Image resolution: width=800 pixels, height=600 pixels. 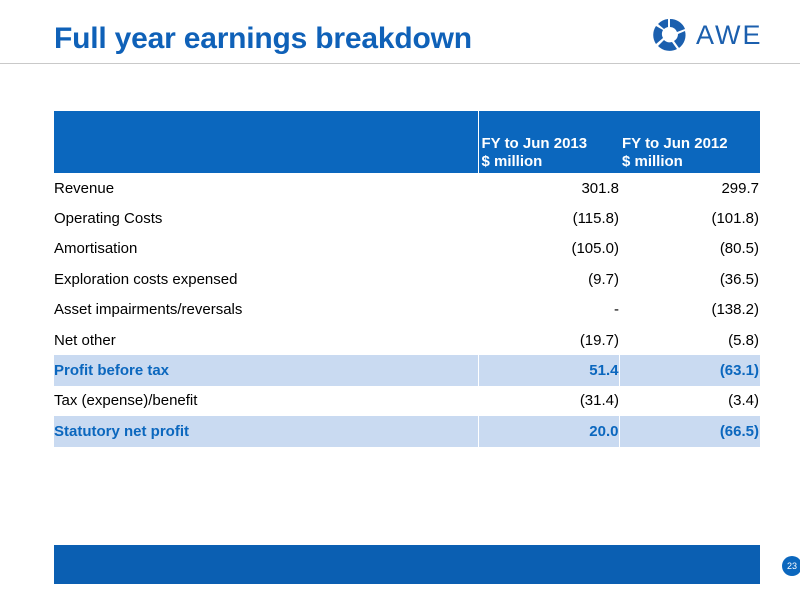 What do you see at coordinates (108, 219) in the screenshot?
I see `row-label: Operating Costs` at bounding box center [108, 219].